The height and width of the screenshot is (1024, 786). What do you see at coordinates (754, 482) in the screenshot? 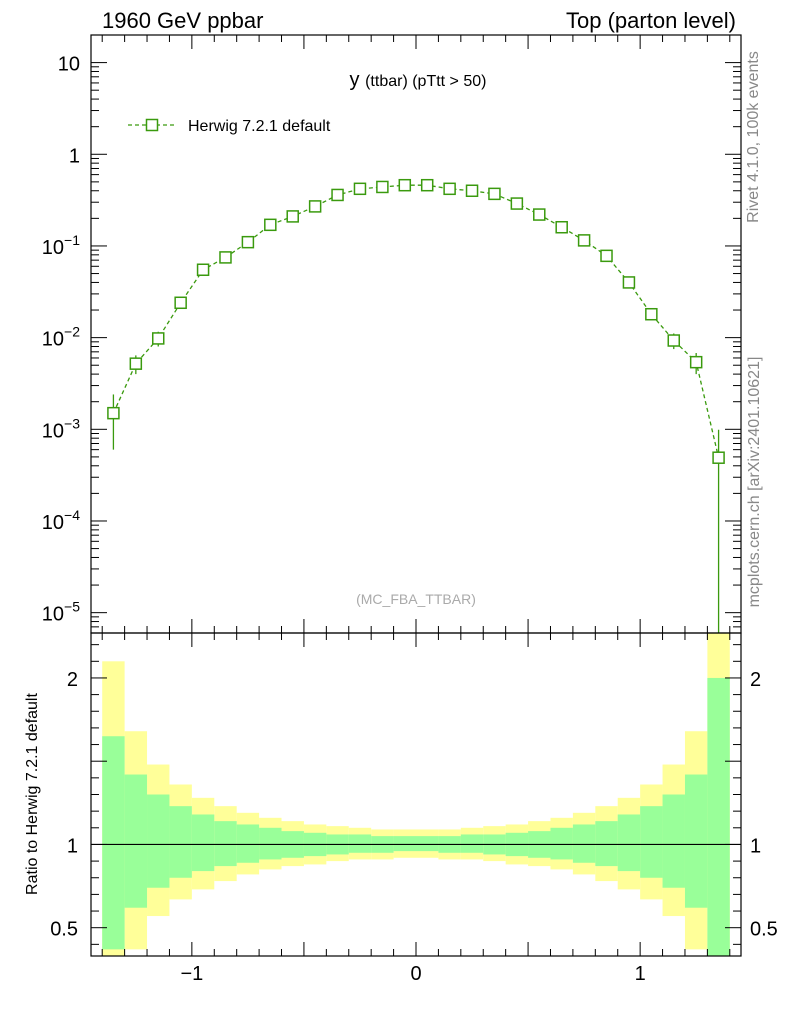
I see `mcplots-label: mcplots.cern.ch [arXiv:2401.10621]` at bounding box center [754, 482].